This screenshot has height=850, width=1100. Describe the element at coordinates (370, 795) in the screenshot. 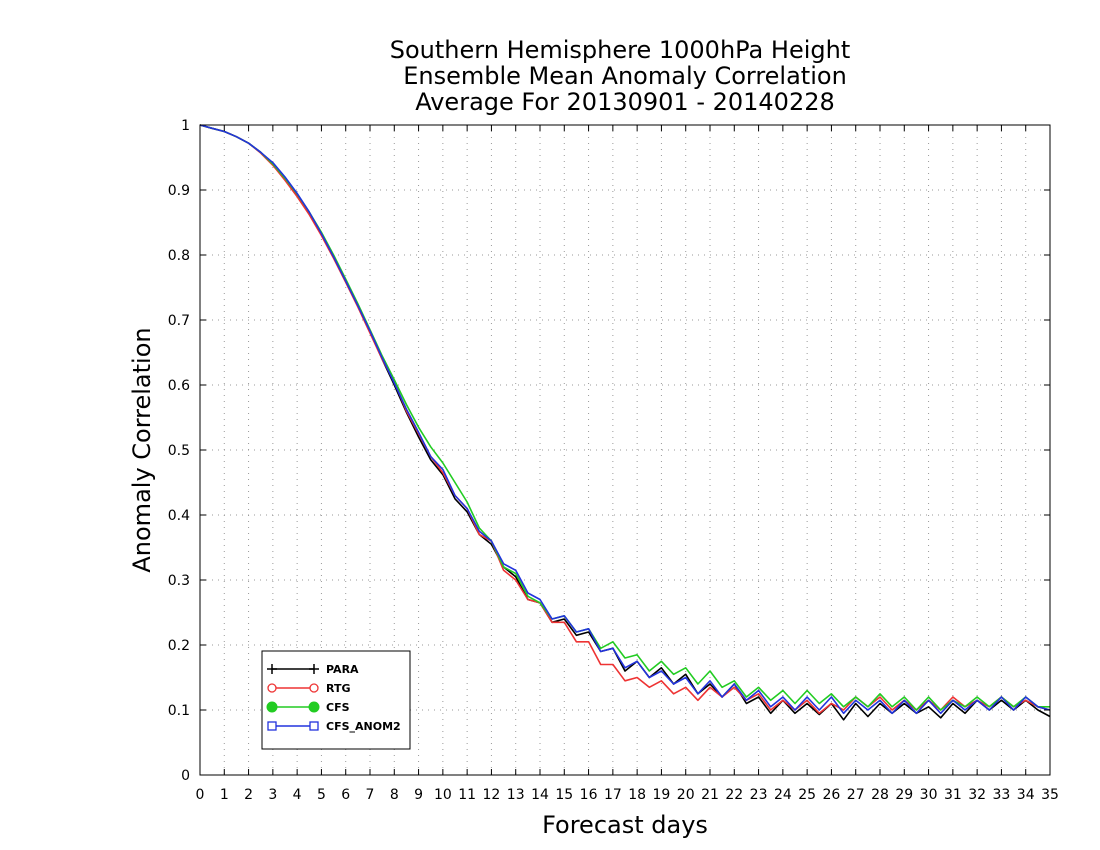

I see `x-tick-label: 7` at that location.